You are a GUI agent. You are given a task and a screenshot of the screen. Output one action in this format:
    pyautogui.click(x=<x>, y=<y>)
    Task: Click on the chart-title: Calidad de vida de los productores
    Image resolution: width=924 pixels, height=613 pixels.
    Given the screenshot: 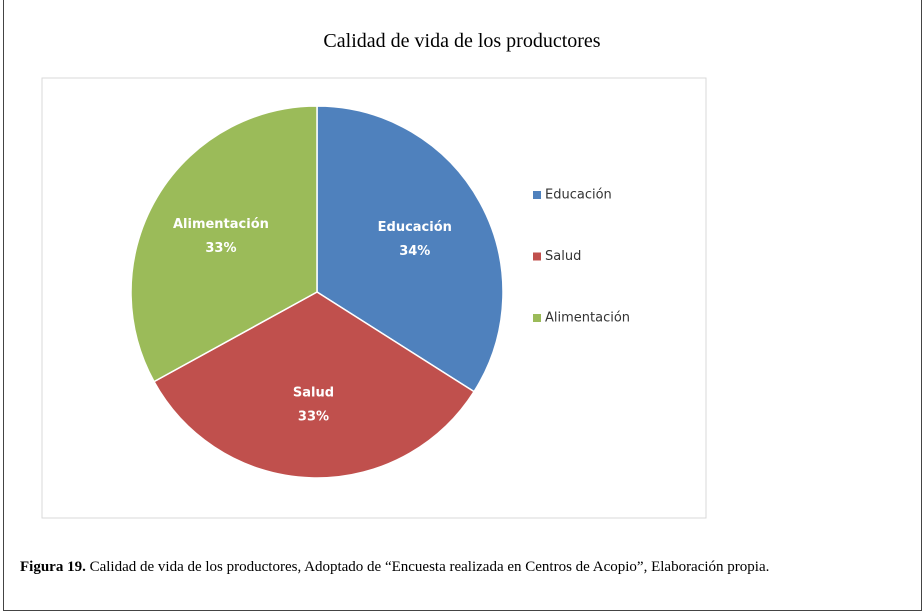 What is the action you would take?
    pyautogui.click(x=461, y=41)
    